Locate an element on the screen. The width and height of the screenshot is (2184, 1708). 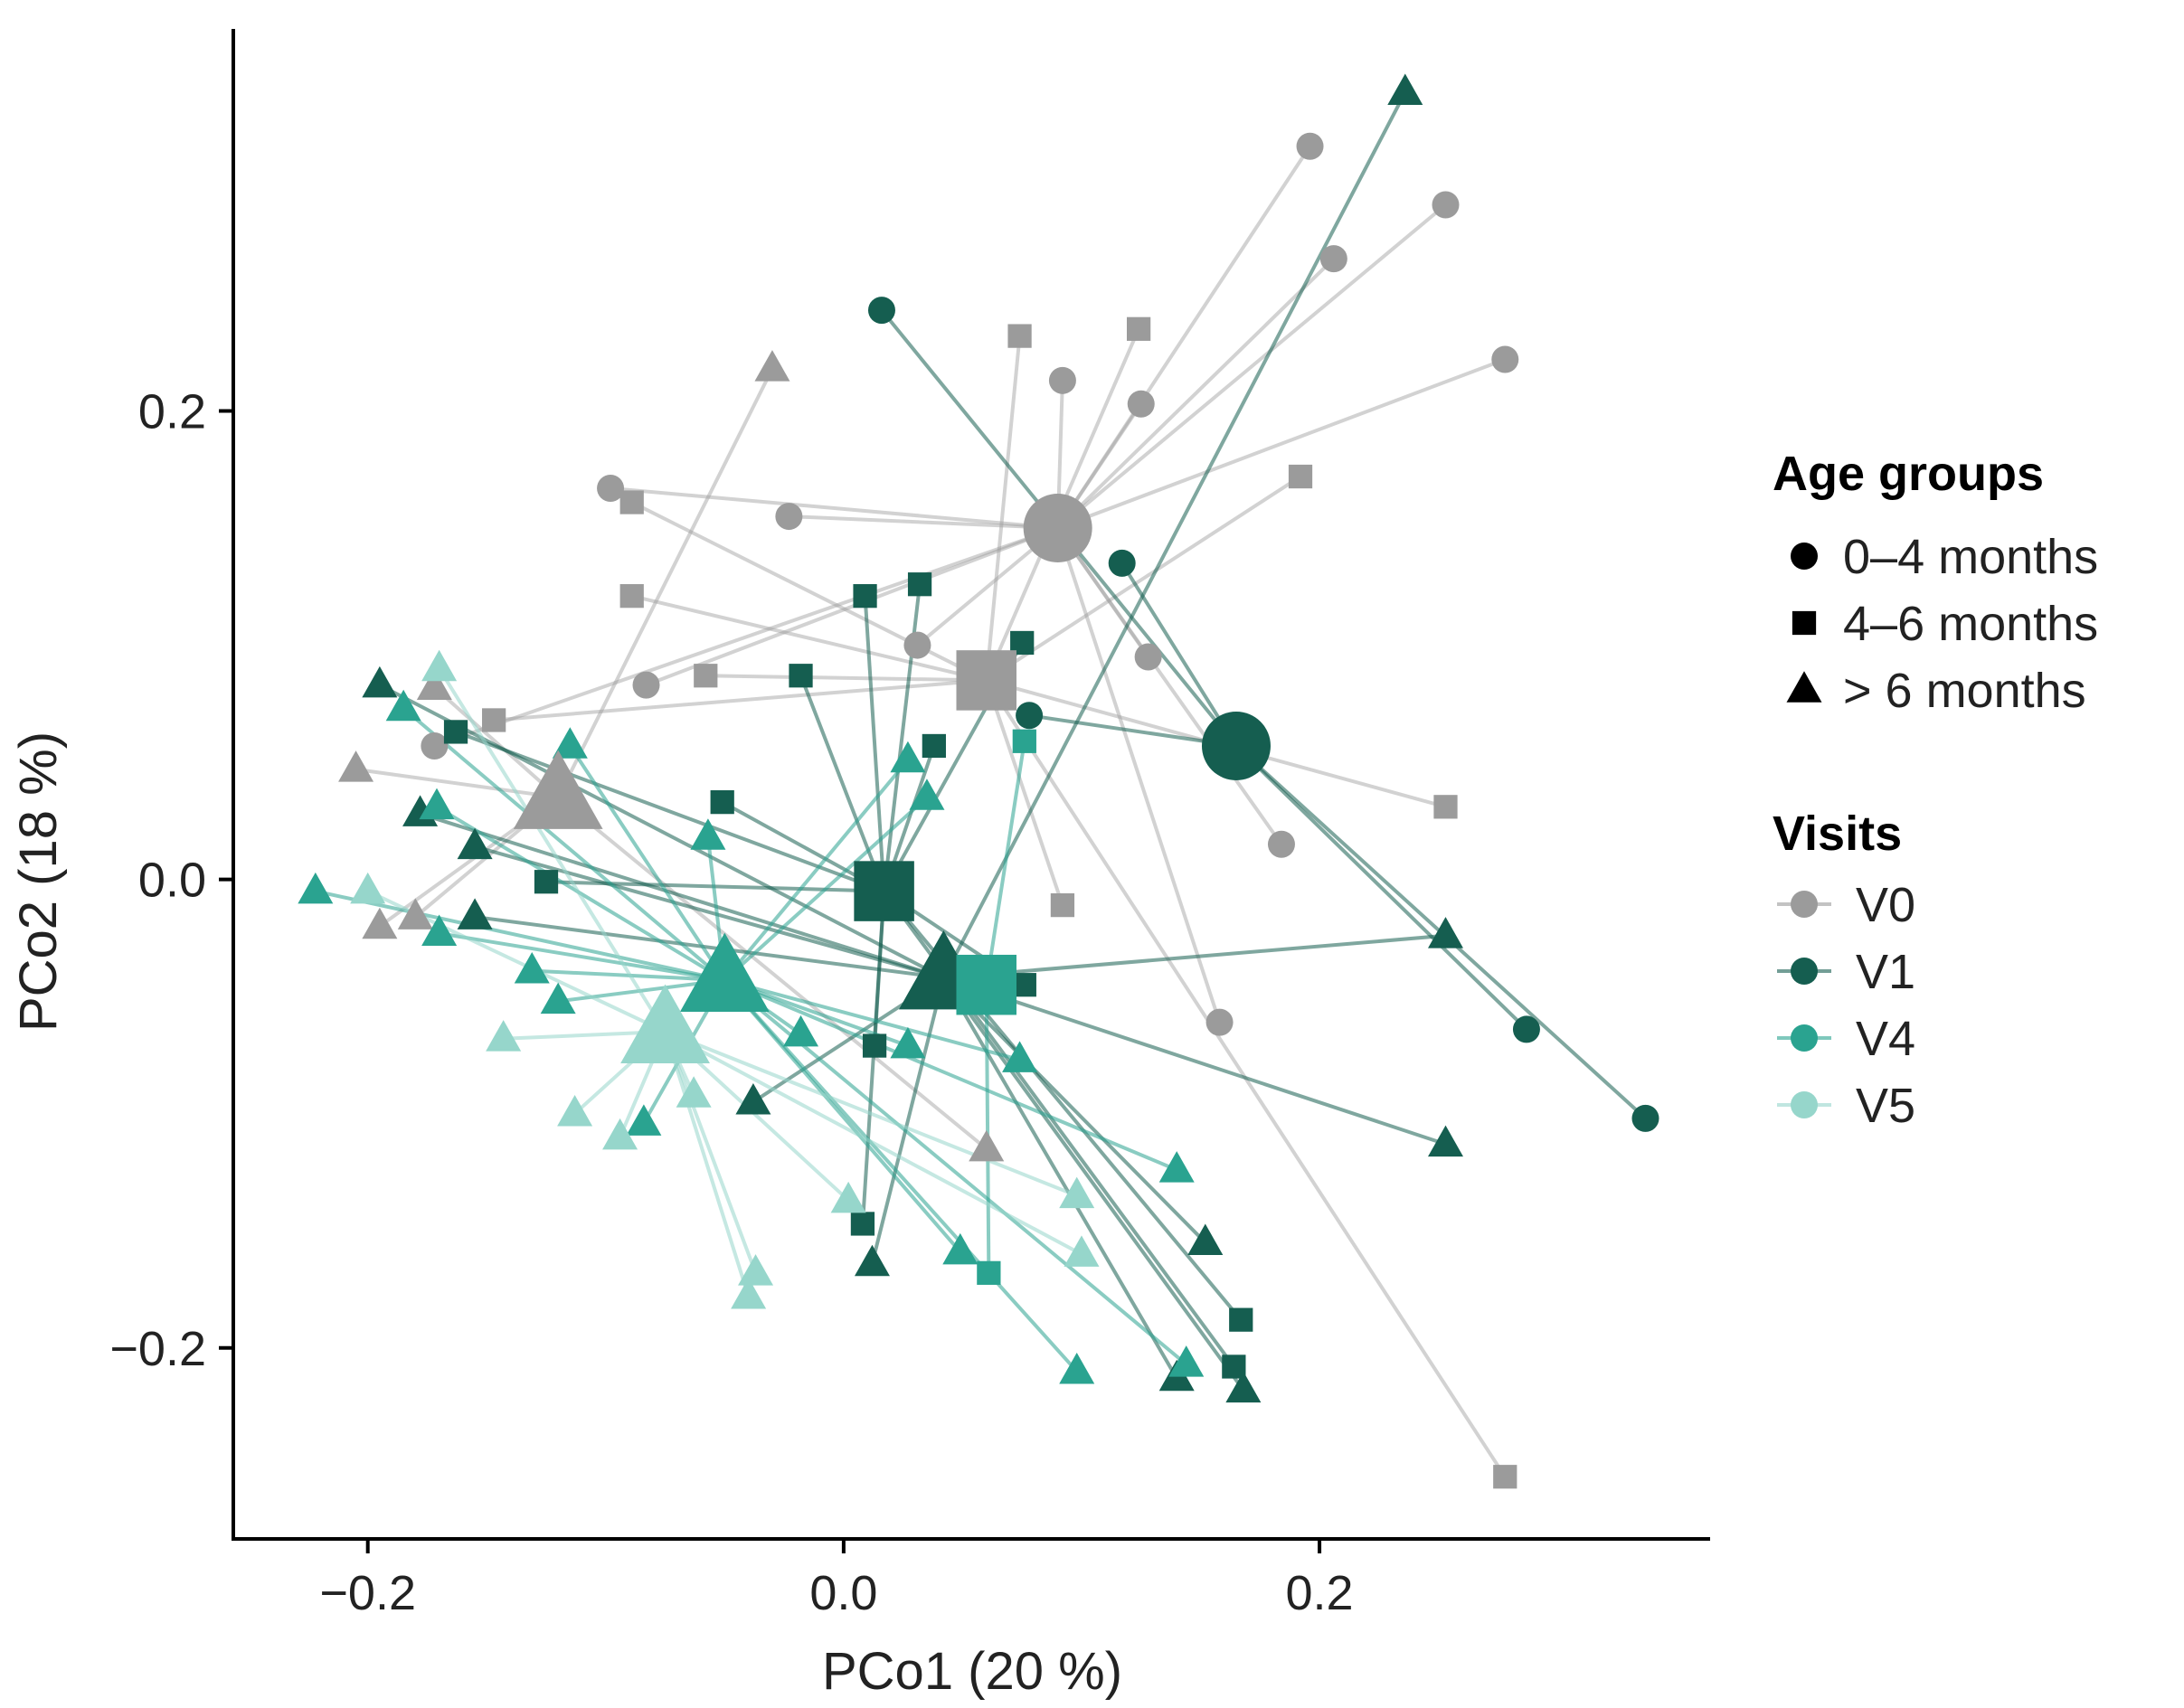
y-tick-label: −0.2 is located at coordinates (158, 1349).